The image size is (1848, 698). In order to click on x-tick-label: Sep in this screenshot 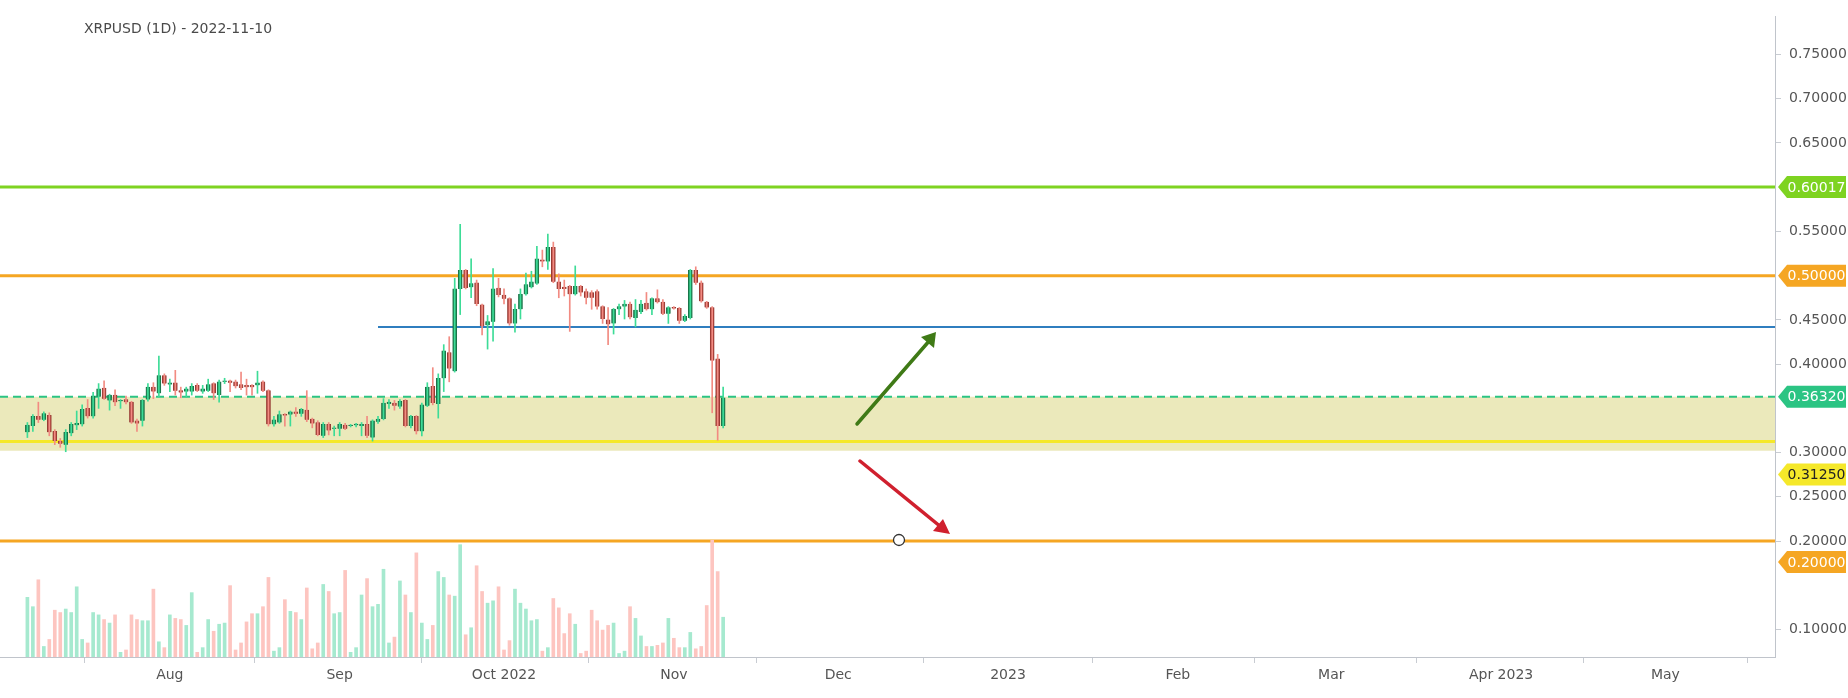, I will do `click(339, 674)`.